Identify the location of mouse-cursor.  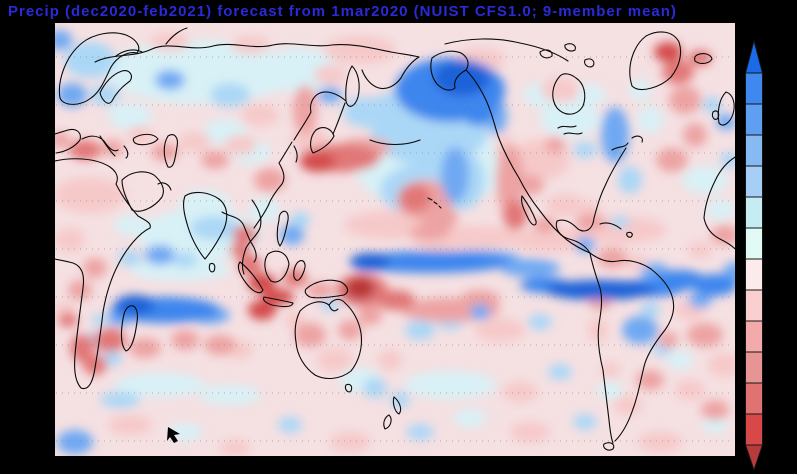
(173, 435).